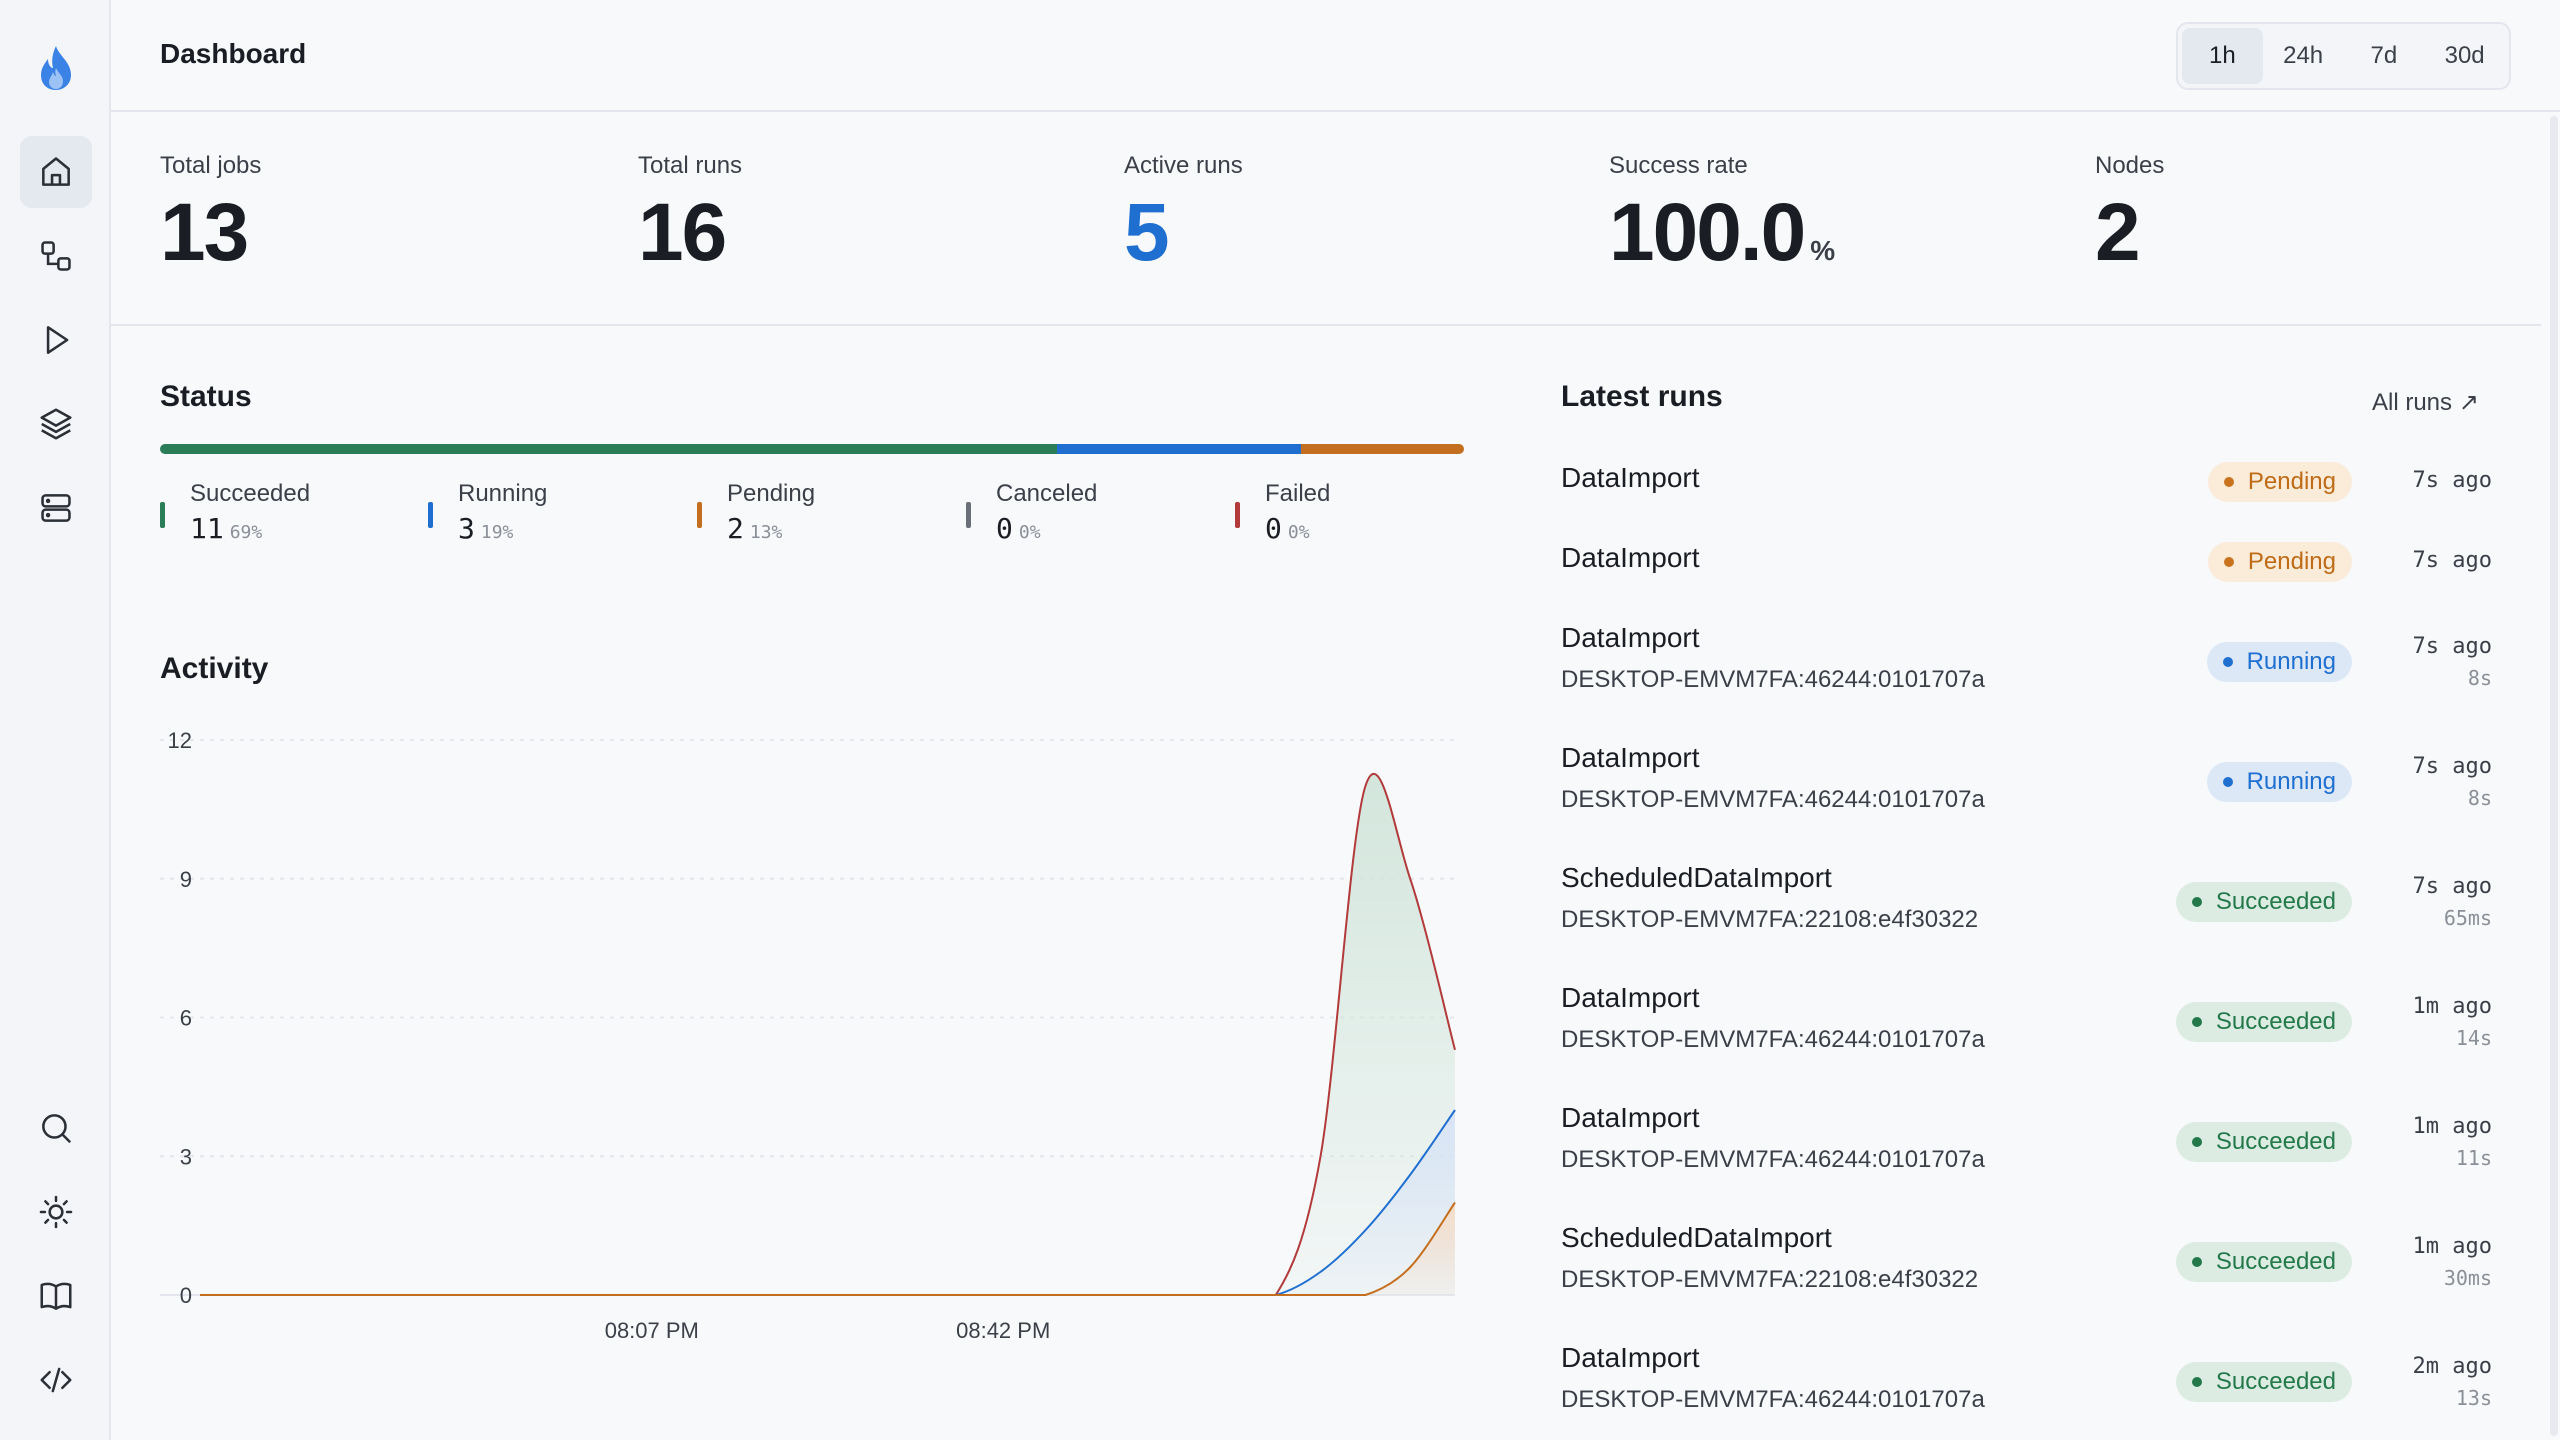  I want to click on stat-value: 16, so click(682, 232).